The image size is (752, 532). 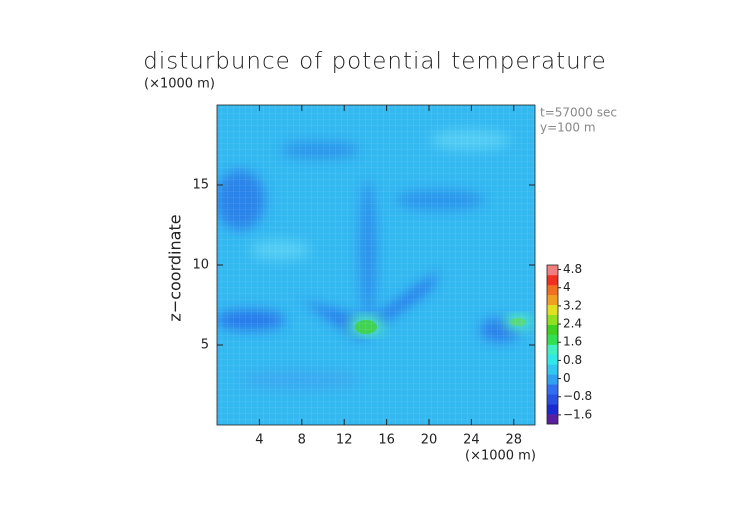 I want to click on x-tick-label: 4, so click(x=259, y=440).